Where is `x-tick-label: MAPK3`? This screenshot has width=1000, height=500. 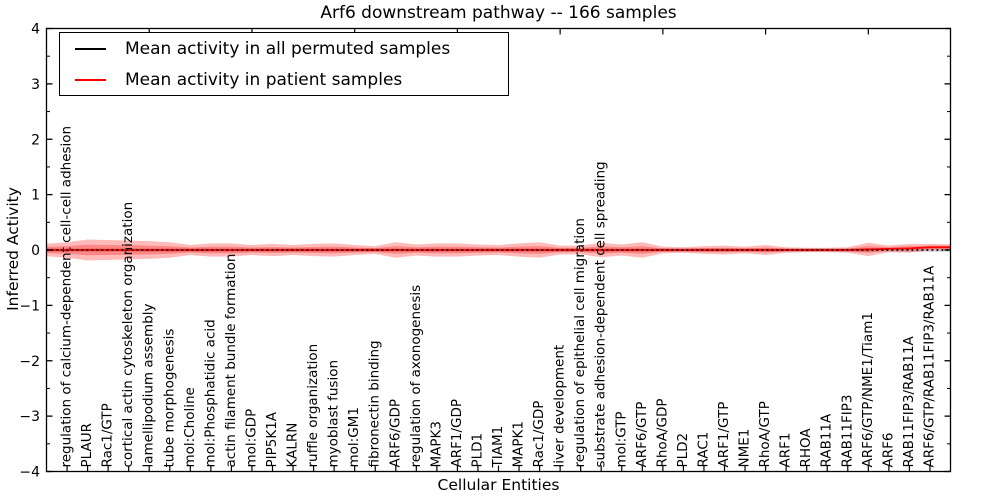
x-tick-label: MAPK3 is located at coordinates (436, 444).